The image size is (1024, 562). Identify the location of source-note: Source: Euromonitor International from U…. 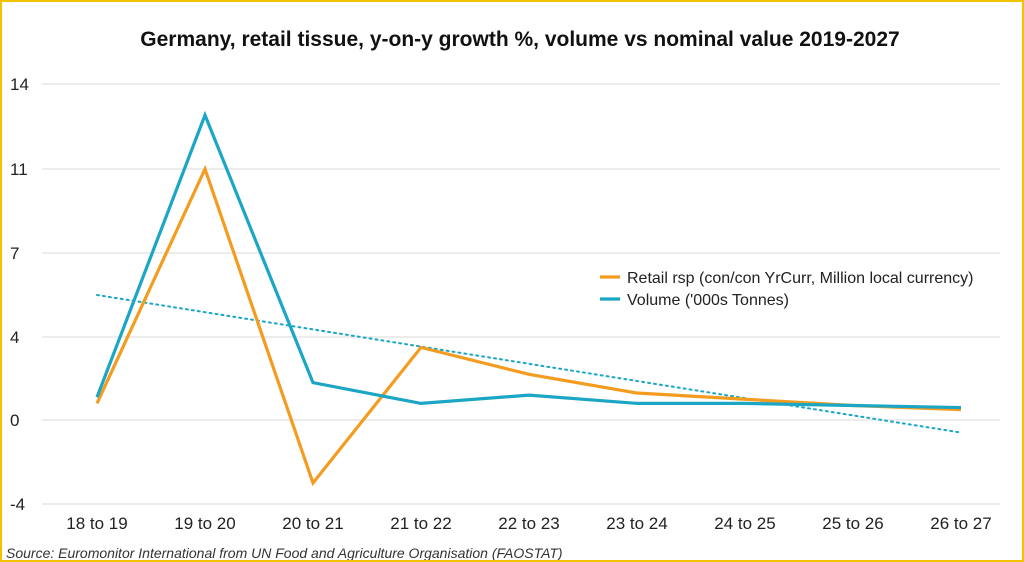
(284, 552).